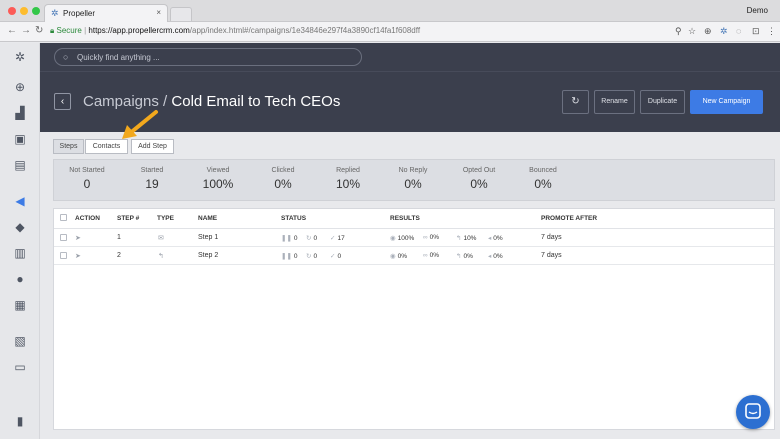 Image resolution: width=780 pixels, height=439 pixels. I want to click on reply-icon: ↰, so click(459, 256).